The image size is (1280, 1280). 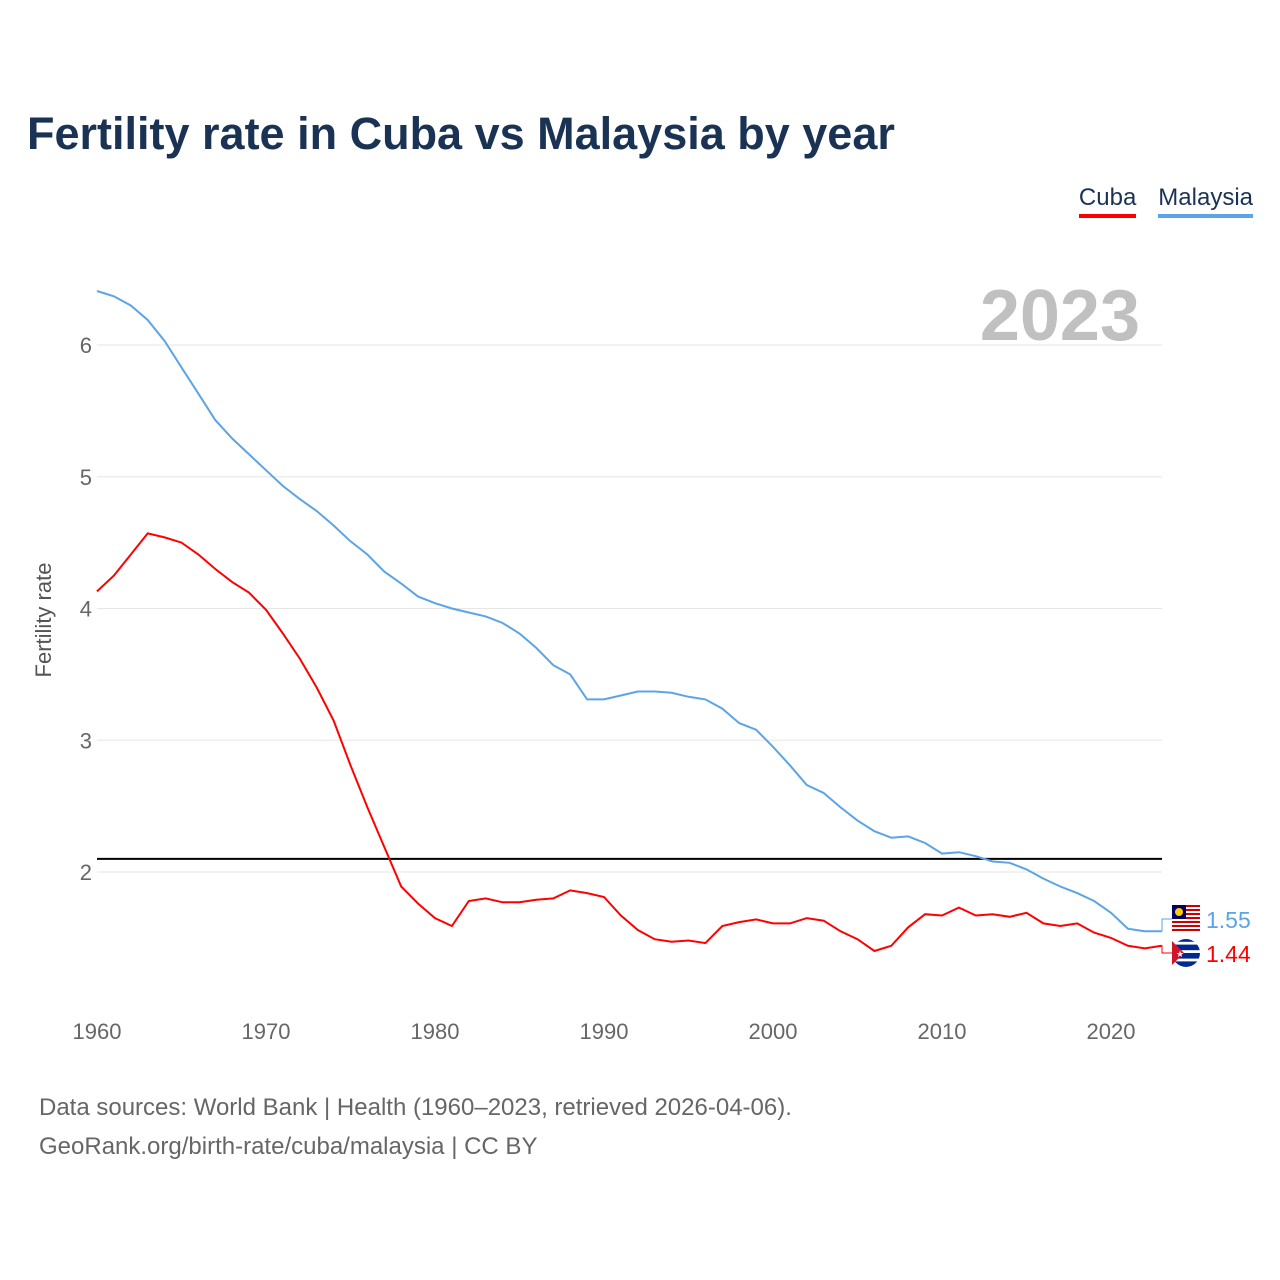 I want to click on legend: Cuba Malaysia, so click(x=1165, y=201).